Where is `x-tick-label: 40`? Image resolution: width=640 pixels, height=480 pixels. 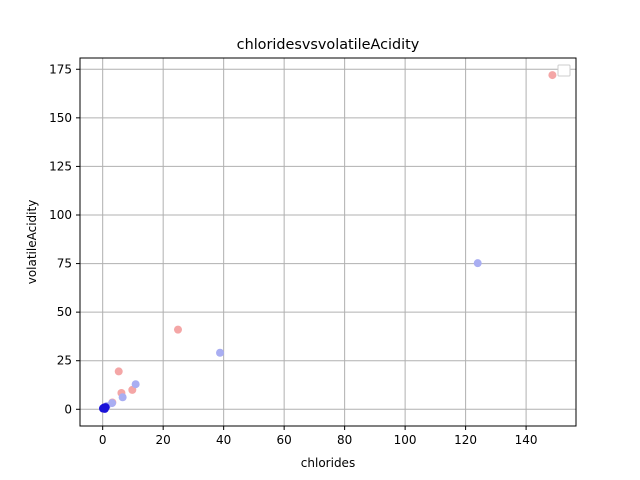 x-tick-label: 40 is located at coordinates (223, 440).